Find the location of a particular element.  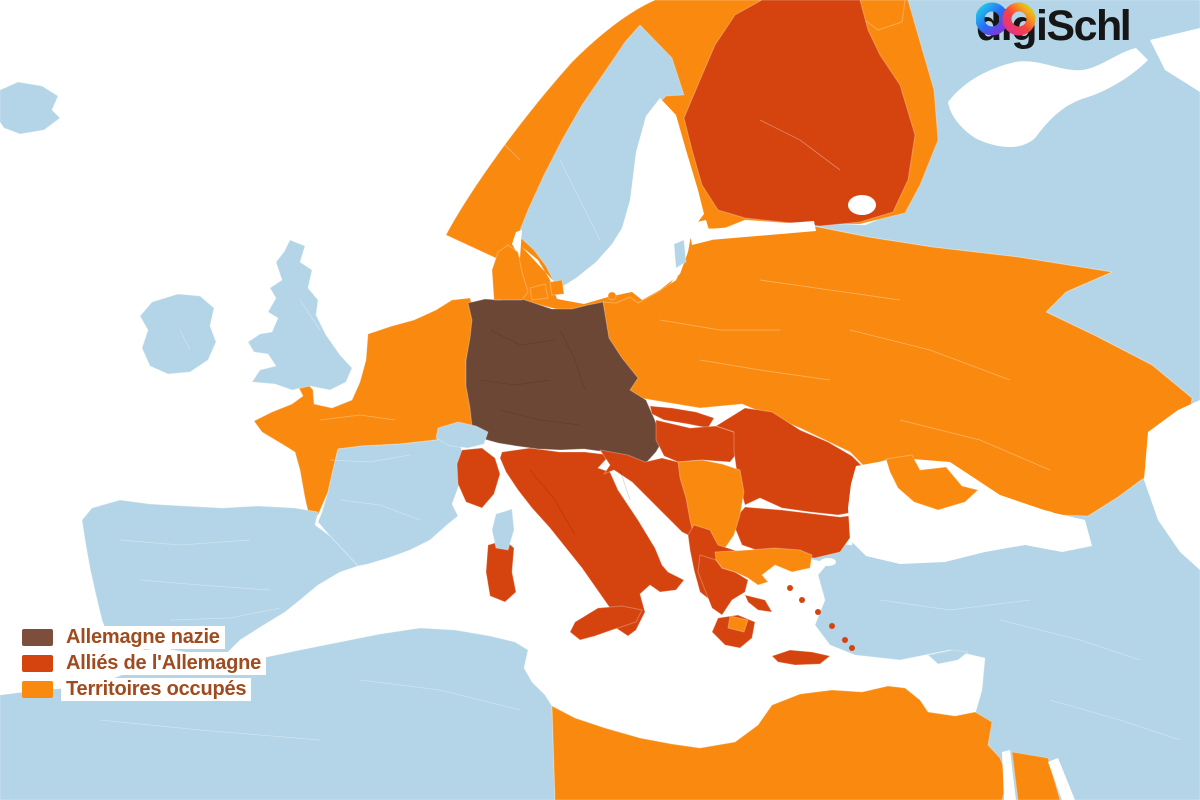

legend-row-occupied-territories: Territoires occupés is located at coordinates (144, 689).